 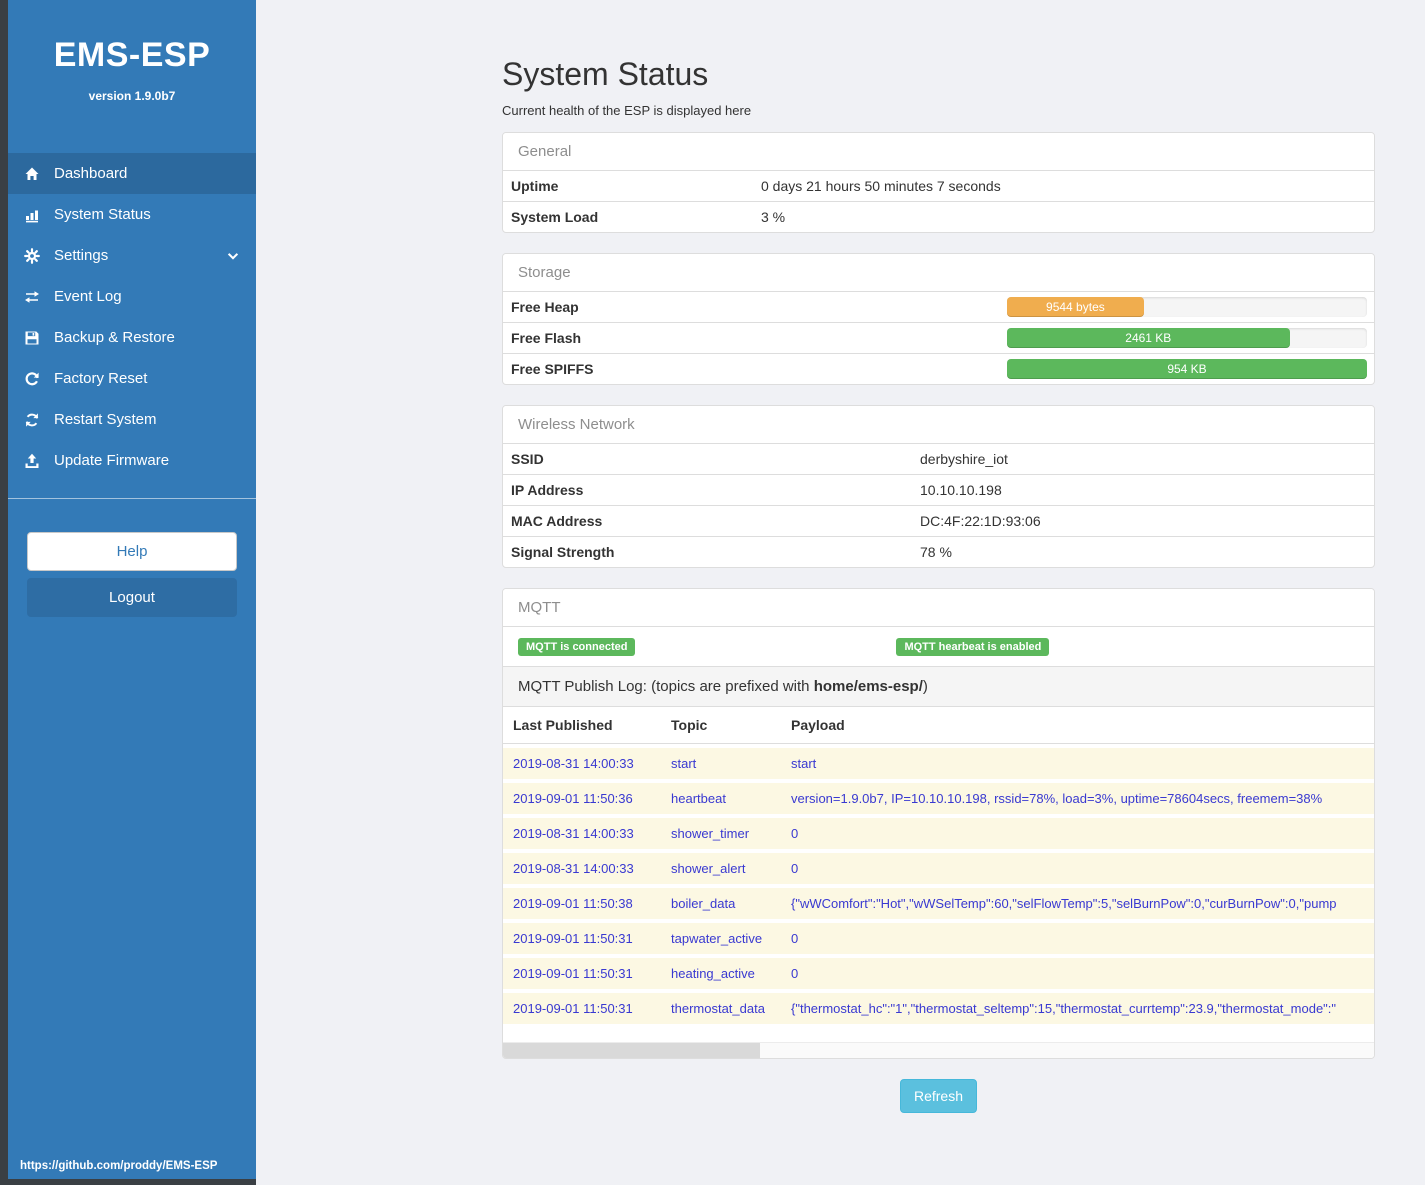 I want to click on sidebar-item-restart-system: Restart System, so click(x=132, y=419).